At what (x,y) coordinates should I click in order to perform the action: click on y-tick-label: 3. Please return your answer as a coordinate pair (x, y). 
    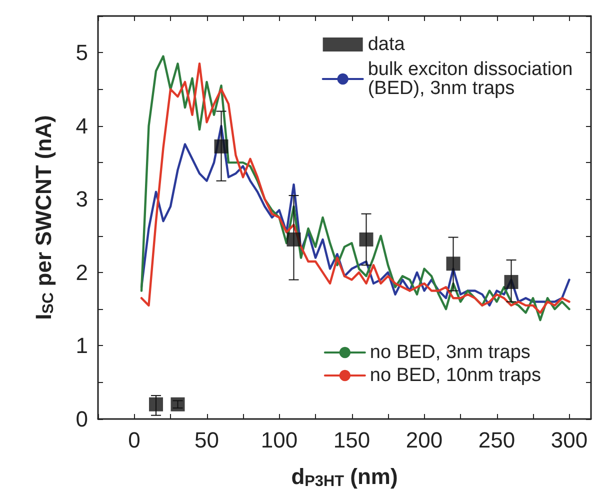
    Looking at the image, I should click on (82, 199).